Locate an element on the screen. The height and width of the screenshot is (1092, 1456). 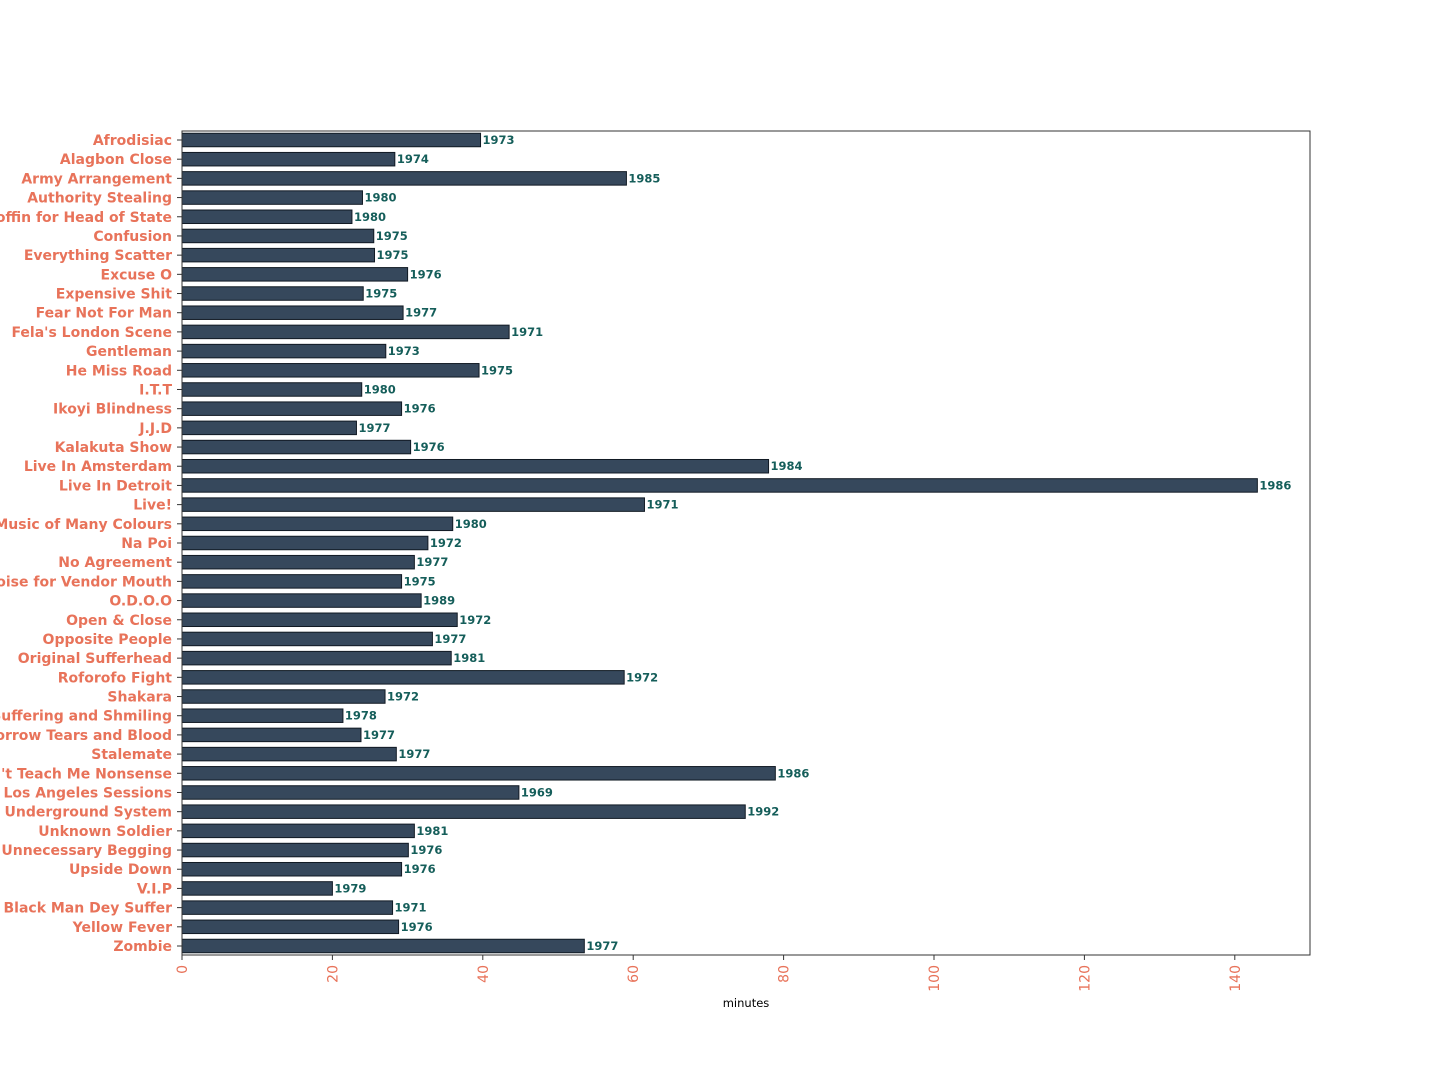
category-label: Unknown Soldier is located at coordinates (105, 832).